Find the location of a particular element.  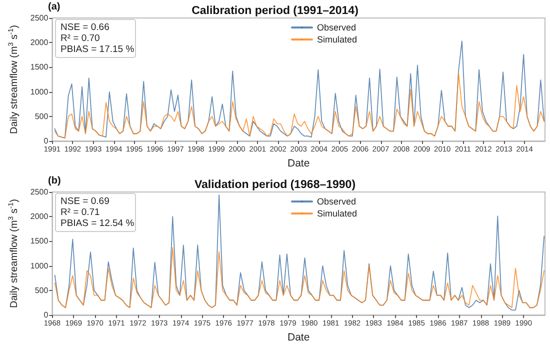

annotation: R² = 0.71 is located at coordinates (80, 212).